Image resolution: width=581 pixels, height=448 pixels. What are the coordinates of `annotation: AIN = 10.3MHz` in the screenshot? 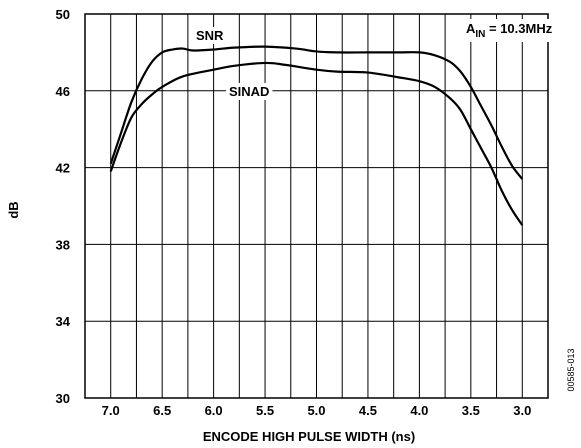 It's located at (509, 30).